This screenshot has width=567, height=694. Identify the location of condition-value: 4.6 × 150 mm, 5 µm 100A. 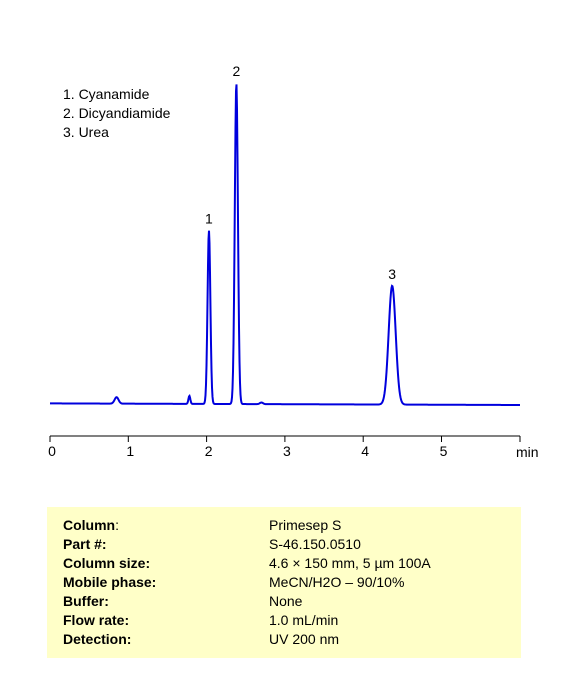
(350, 563).